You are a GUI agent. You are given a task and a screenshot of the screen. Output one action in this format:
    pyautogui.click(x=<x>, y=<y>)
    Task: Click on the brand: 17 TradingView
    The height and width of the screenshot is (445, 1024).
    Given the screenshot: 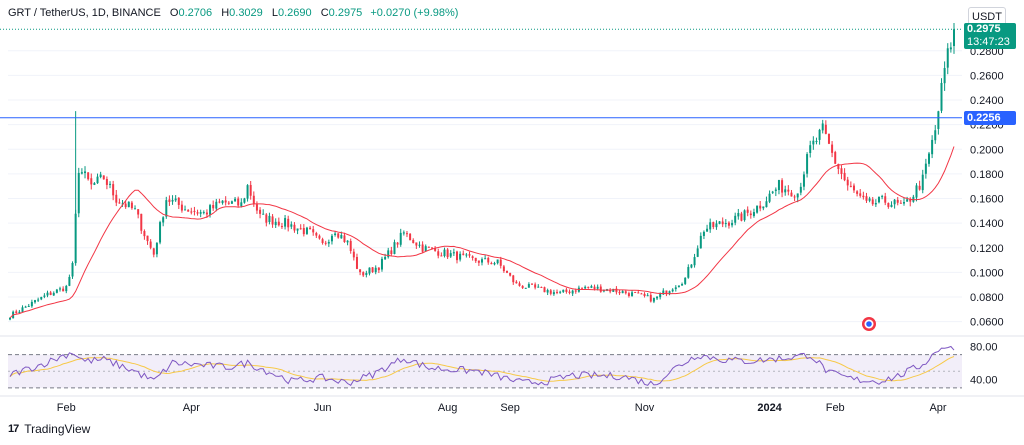 What is the action you would take?
    pyautogui.click(x=49, y=429)
    